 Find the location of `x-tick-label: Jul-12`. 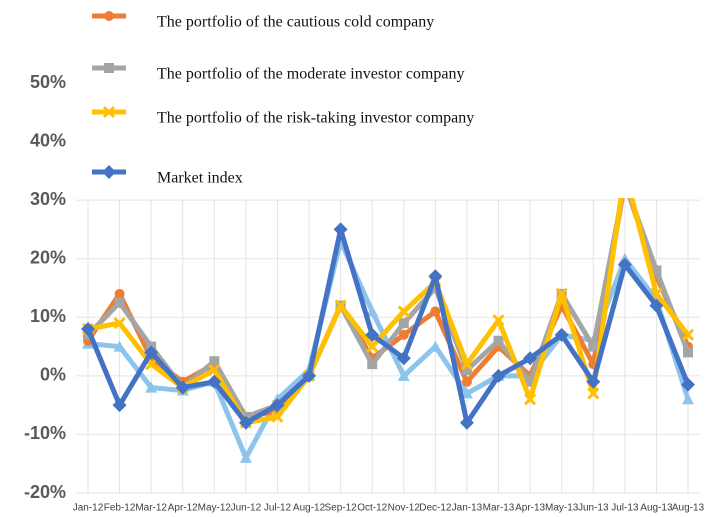

x-tick-label: Jul-12 is located at coordinates (278, 508).